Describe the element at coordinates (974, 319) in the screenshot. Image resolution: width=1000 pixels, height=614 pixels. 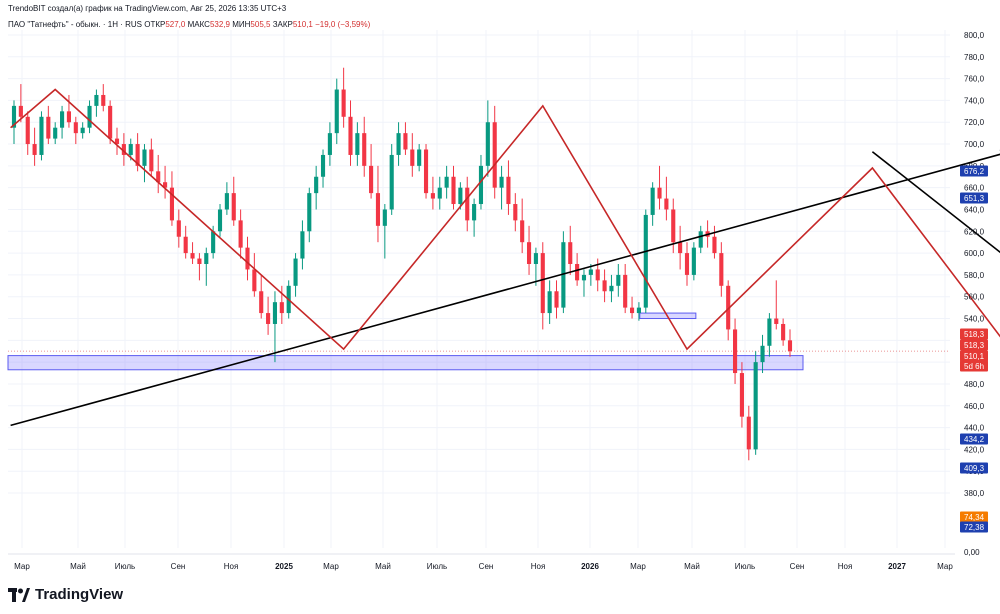
I see `y-tick-label: 540,0` at that location.